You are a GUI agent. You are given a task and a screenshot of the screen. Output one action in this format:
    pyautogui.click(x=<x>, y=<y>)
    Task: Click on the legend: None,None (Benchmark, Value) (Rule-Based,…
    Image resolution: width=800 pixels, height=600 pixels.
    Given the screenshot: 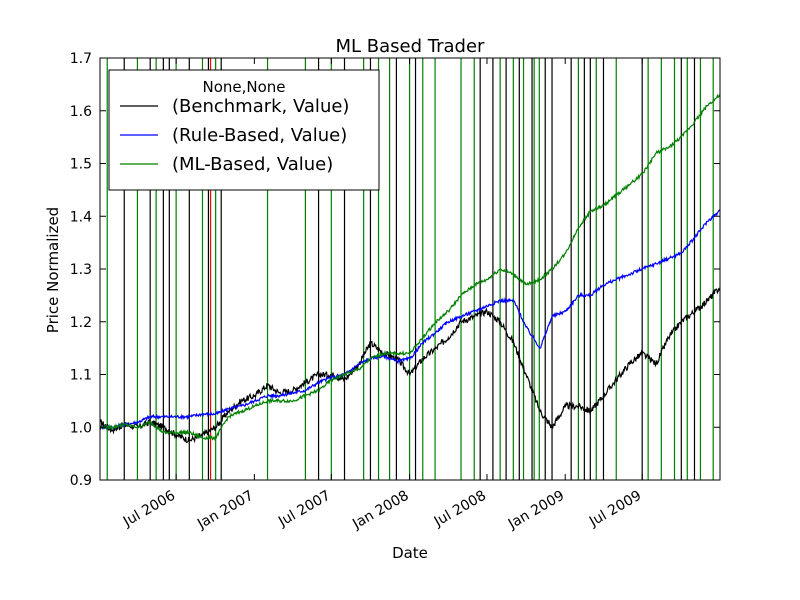 What is the action you would take?
    pyautogui.click(x=244, y=130)
    